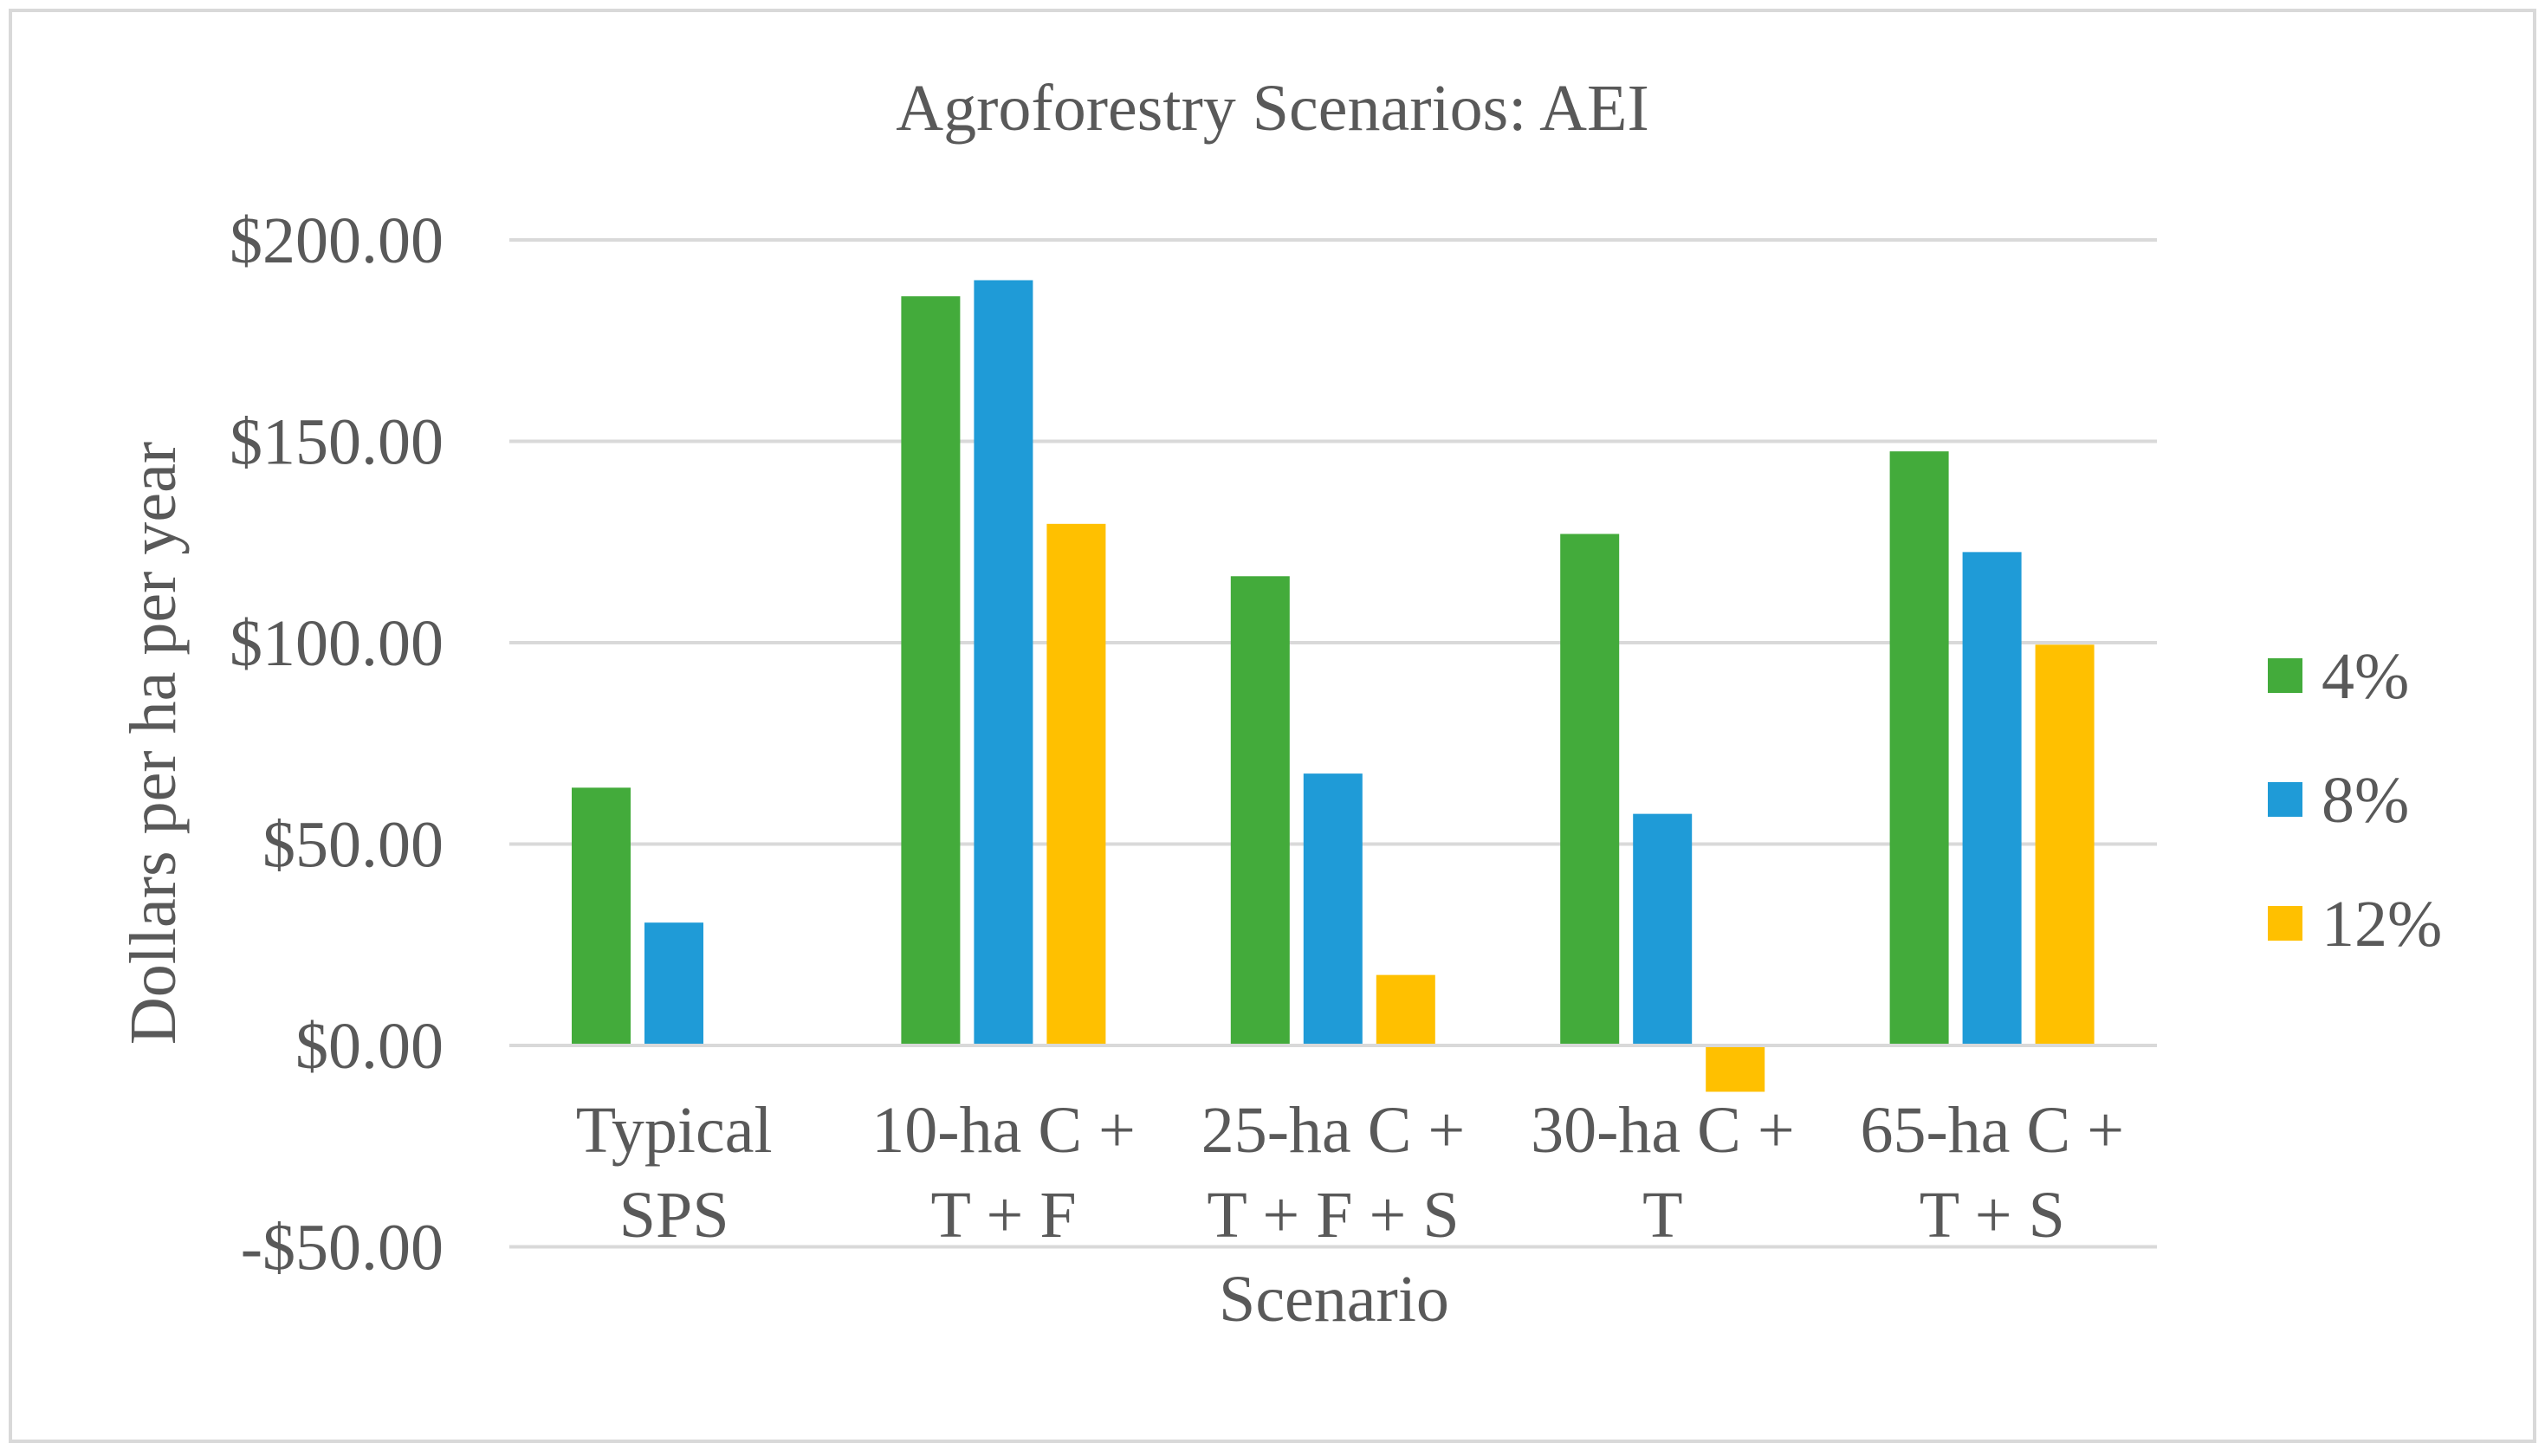 The height and width of the screenshot is (1456, 2545). Describe the element at coordinates (675, 1130) in the screenshot. I see `x-tick-label: Typical` at that location.